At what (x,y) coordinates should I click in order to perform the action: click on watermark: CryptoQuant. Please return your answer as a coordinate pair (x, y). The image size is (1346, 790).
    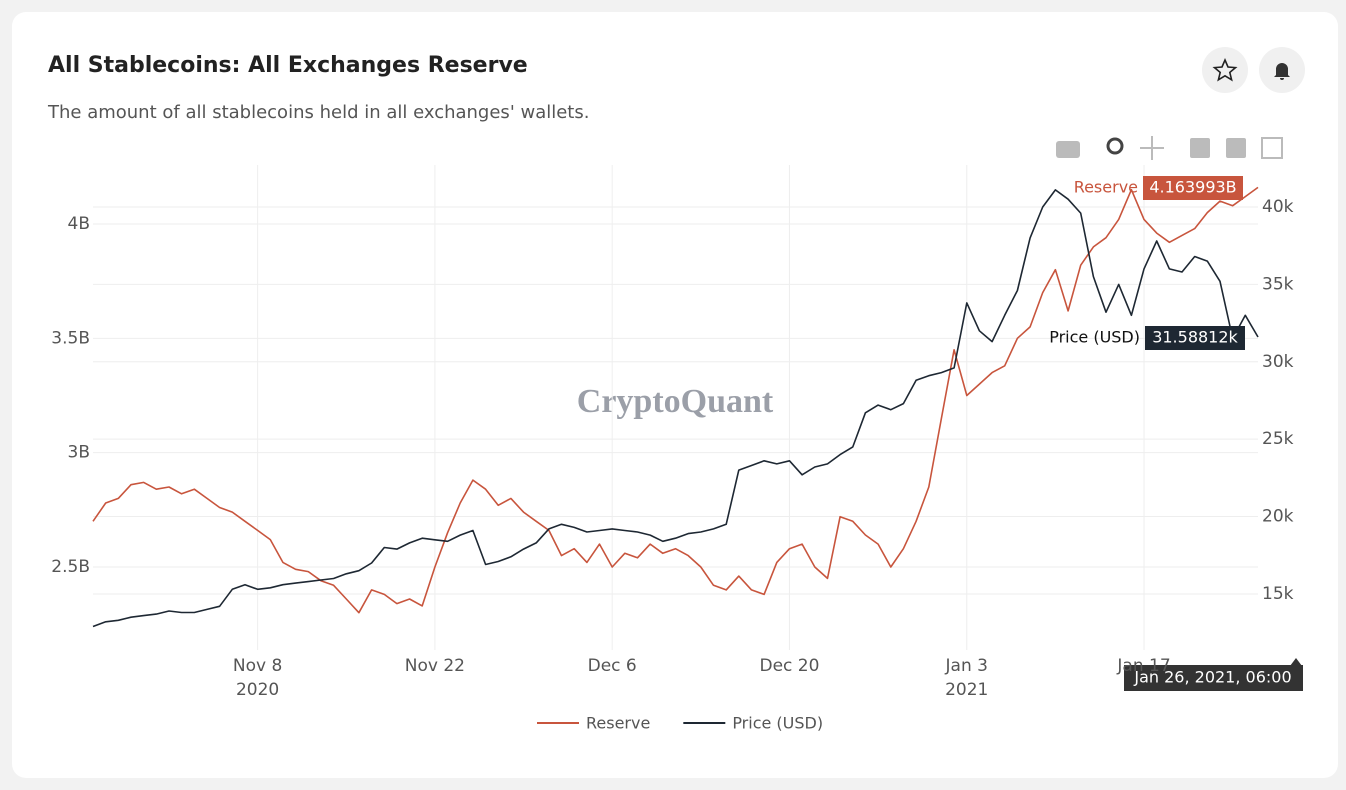
    Looking at the image, I should click on (675, 401).